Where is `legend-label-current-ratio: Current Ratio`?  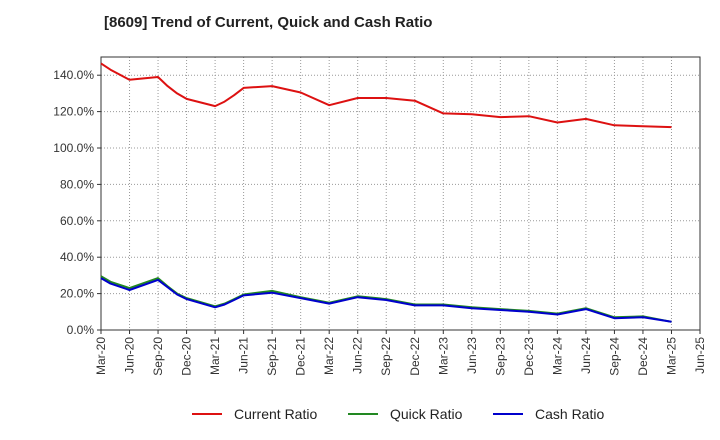
legend-label-current-ratio: Current Ratio is located at coordinates (275, 414).